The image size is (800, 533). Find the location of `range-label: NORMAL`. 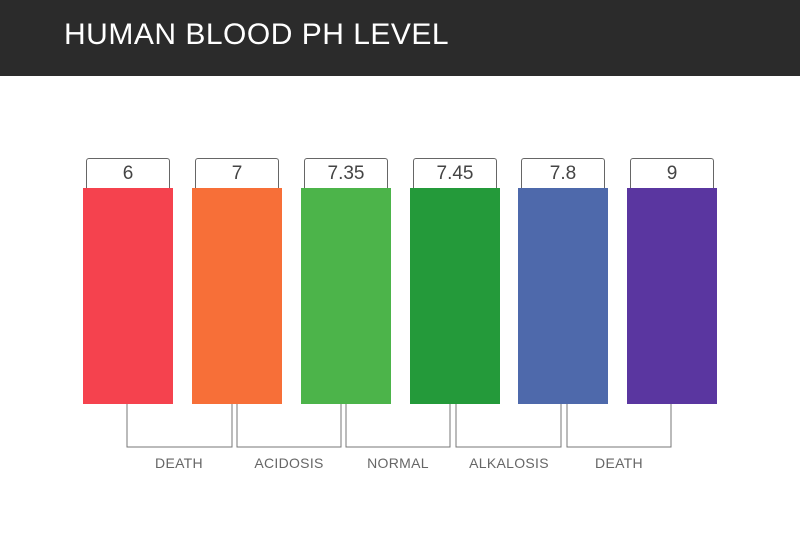

range-label: NORMAL is located at coordinates (398, 463).